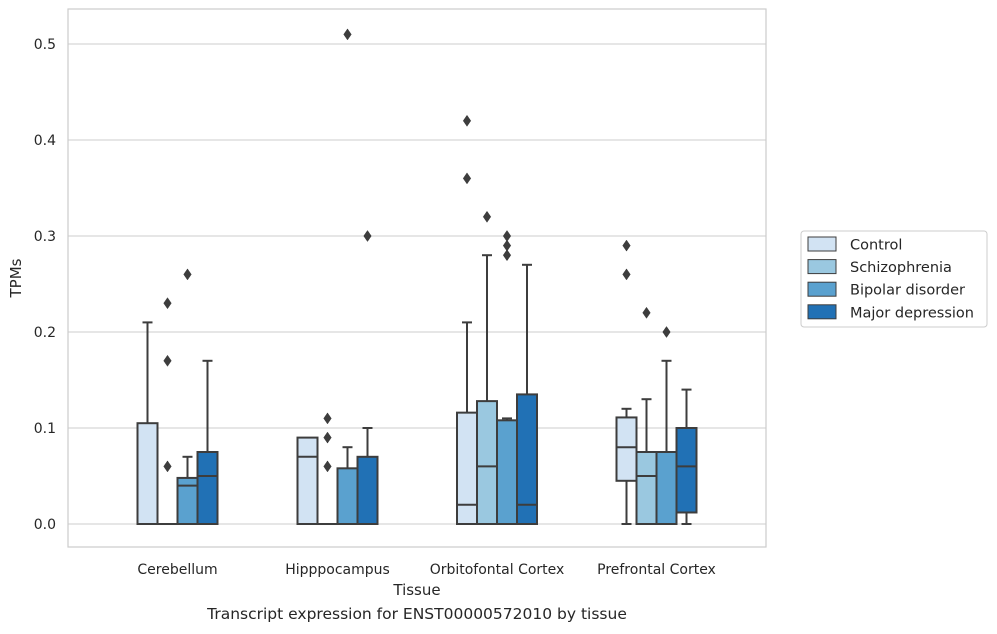 The width and height of the screenshot is (997, 634). What do you see at coordinates (16, 278) in the screenshot?
I see `y-axis-label: TPMs` at bounding box center [16, 278].